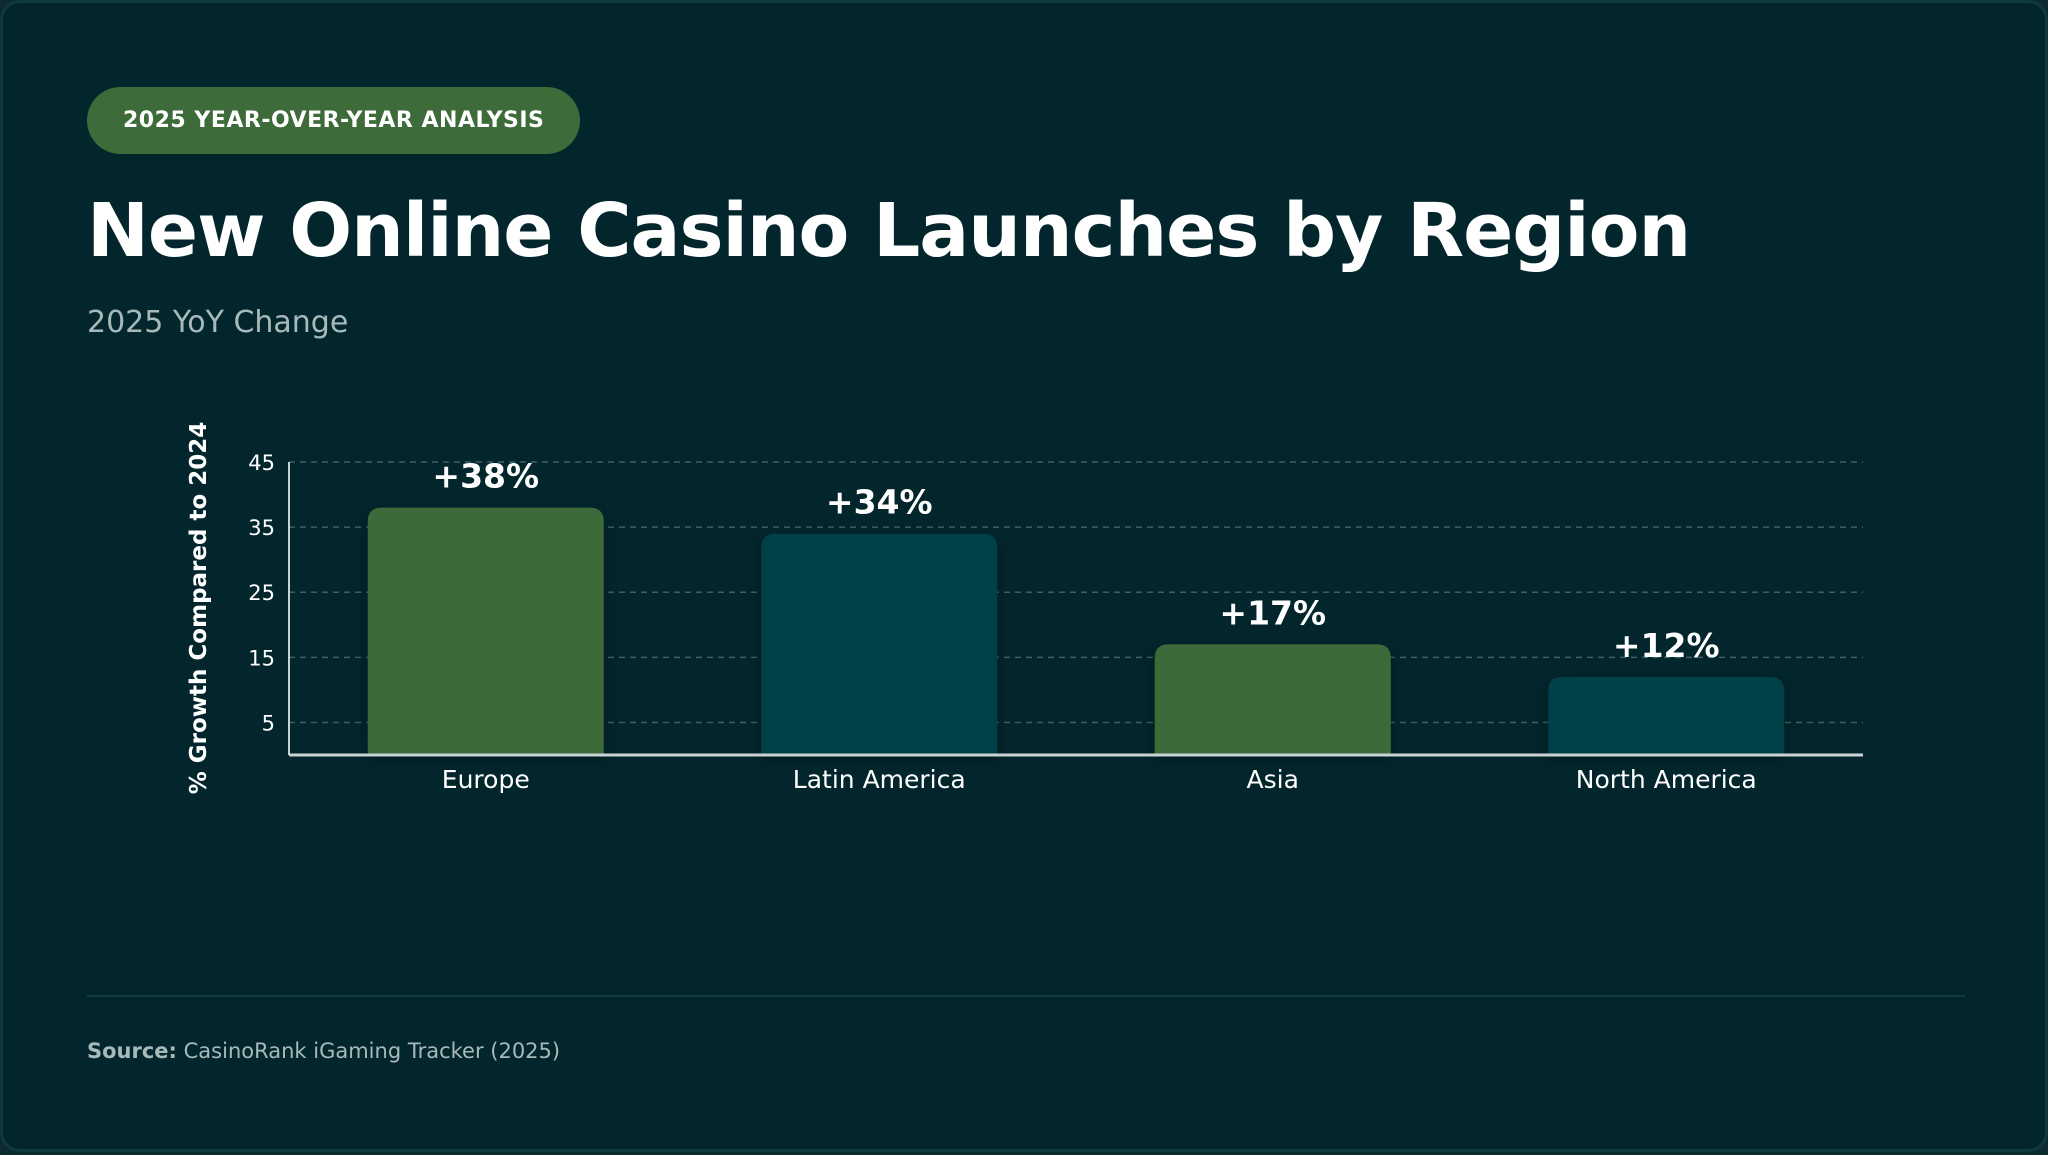  Describe the element at coordinates (334, 120) in the screenshot. I see `analysis-badge: 2025 YEAR-OVER-YEAR ANALYSIS` at that location.